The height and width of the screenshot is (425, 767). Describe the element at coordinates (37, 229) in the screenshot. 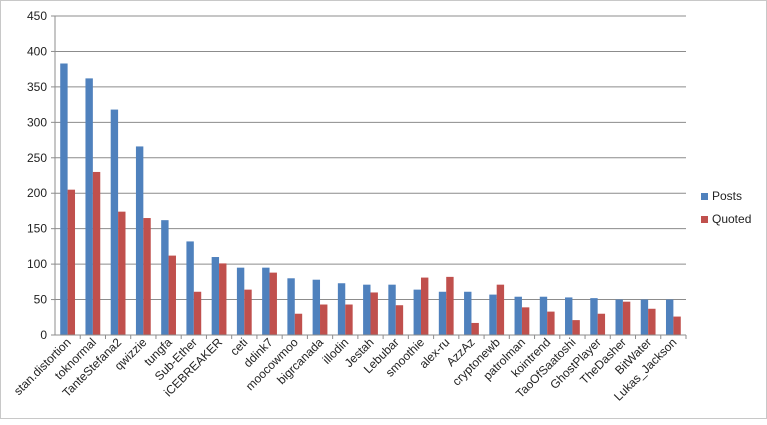

I see `y-tick-label: 150` at that location.